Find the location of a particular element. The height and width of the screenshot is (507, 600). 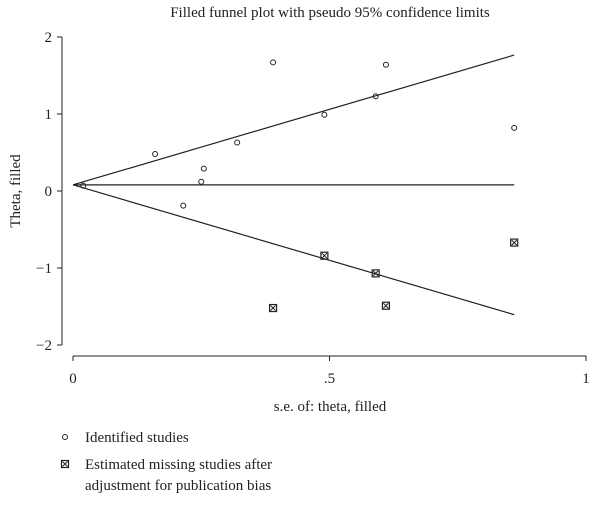

legend-label-missing-line2: adjustment for publication bias is located at coordinates (178, 486).